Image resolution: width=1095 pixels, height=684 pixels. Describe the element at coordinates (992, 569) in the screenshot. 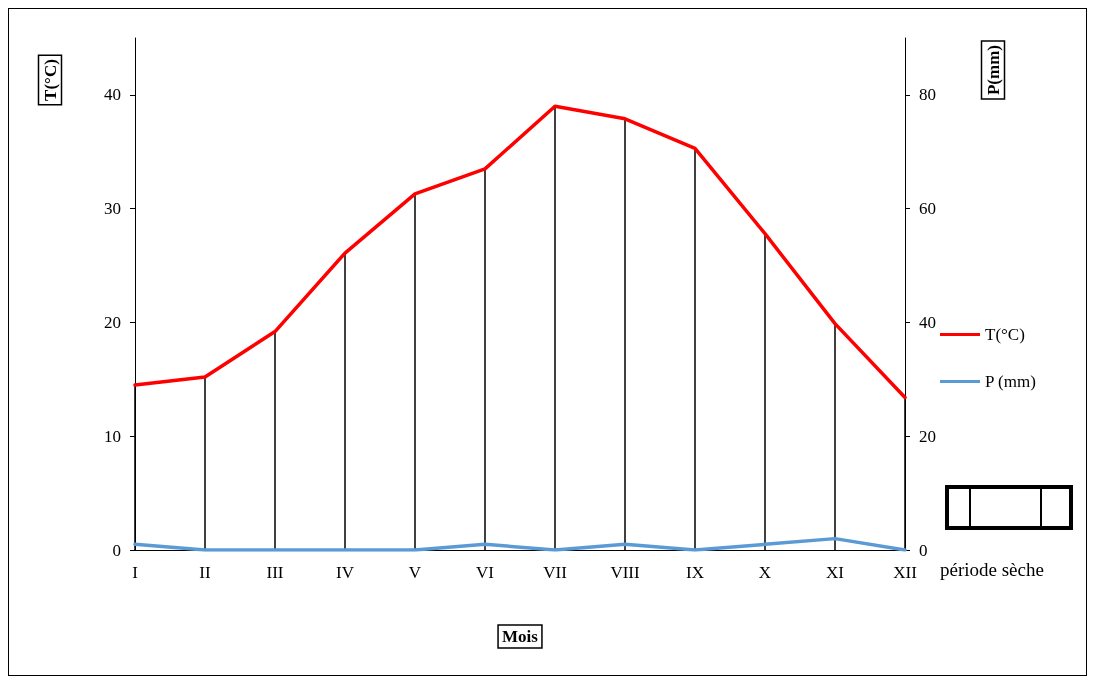

I see `series-label: période sèche` at that location.